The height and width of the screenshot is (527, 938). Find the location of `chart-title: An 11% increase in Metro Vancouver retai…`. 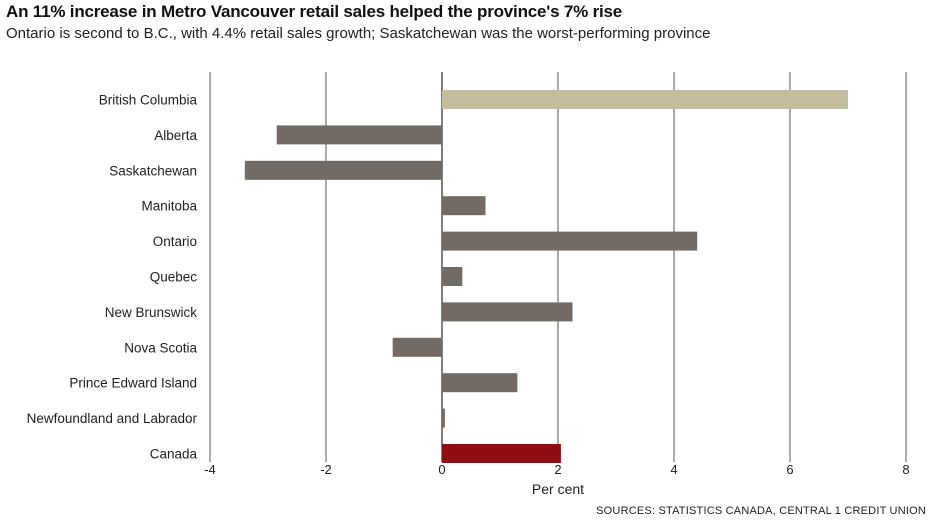

chart-title: An 11% increase in Metro Vancouver retai… is located at coordinates (314, 11).